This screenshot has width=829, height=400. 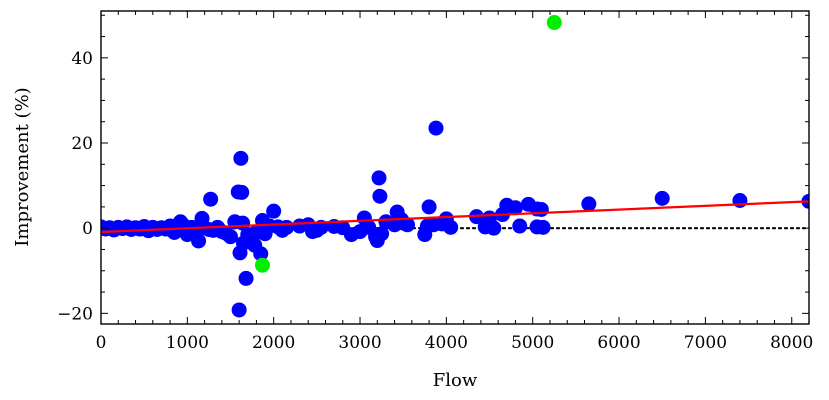 I want to click on x-tick-label: 6000, so click(x=618, y=343).